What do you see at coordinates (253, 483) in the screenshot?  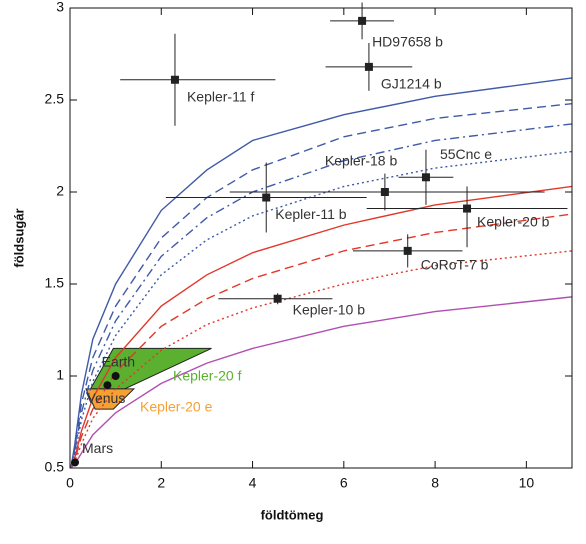 I see `x-tick-label: 4` at bounding box center [253, 483].